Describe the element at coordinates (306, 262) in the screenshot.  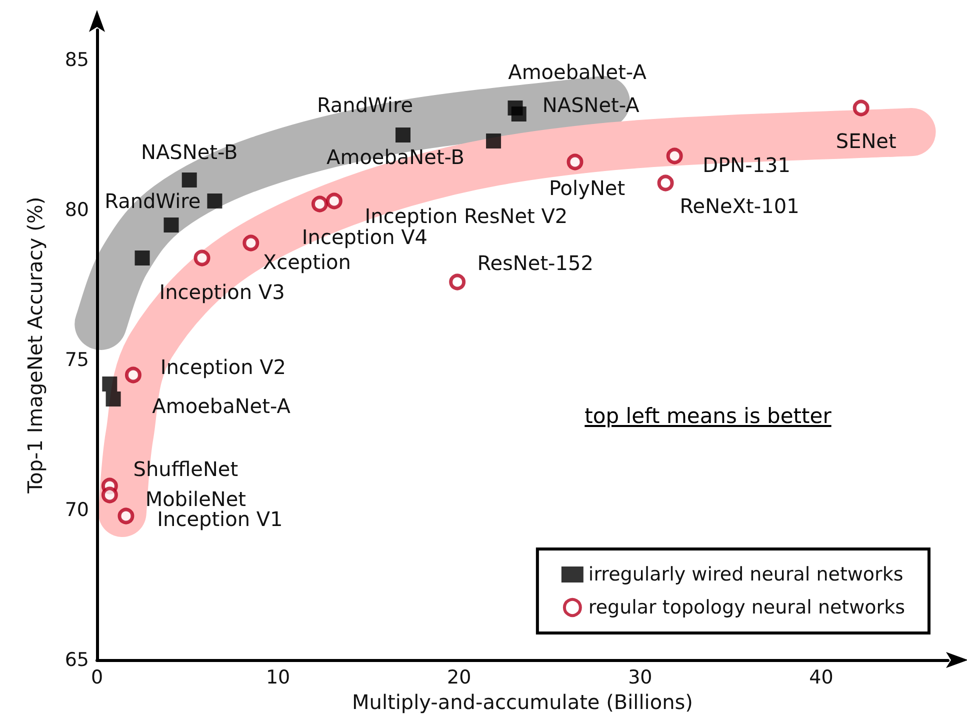
I see `annotation: Xception` at that location.